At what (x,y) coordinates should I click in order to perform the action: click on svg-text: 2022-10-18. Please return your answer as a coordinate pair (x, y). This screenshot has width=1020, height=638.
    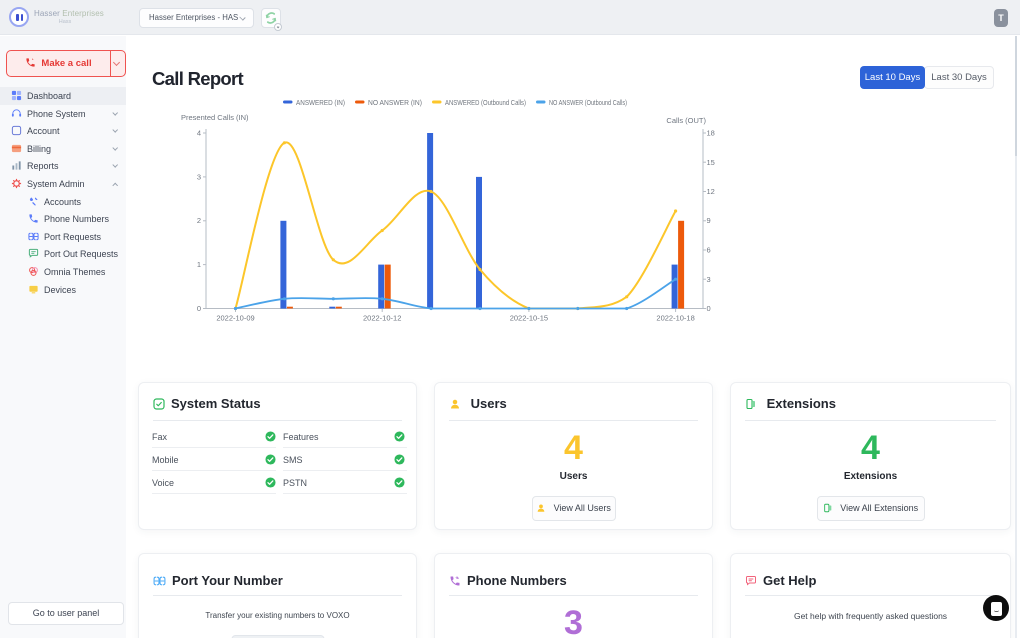
    Looking at the image, I should click on (675, 318).